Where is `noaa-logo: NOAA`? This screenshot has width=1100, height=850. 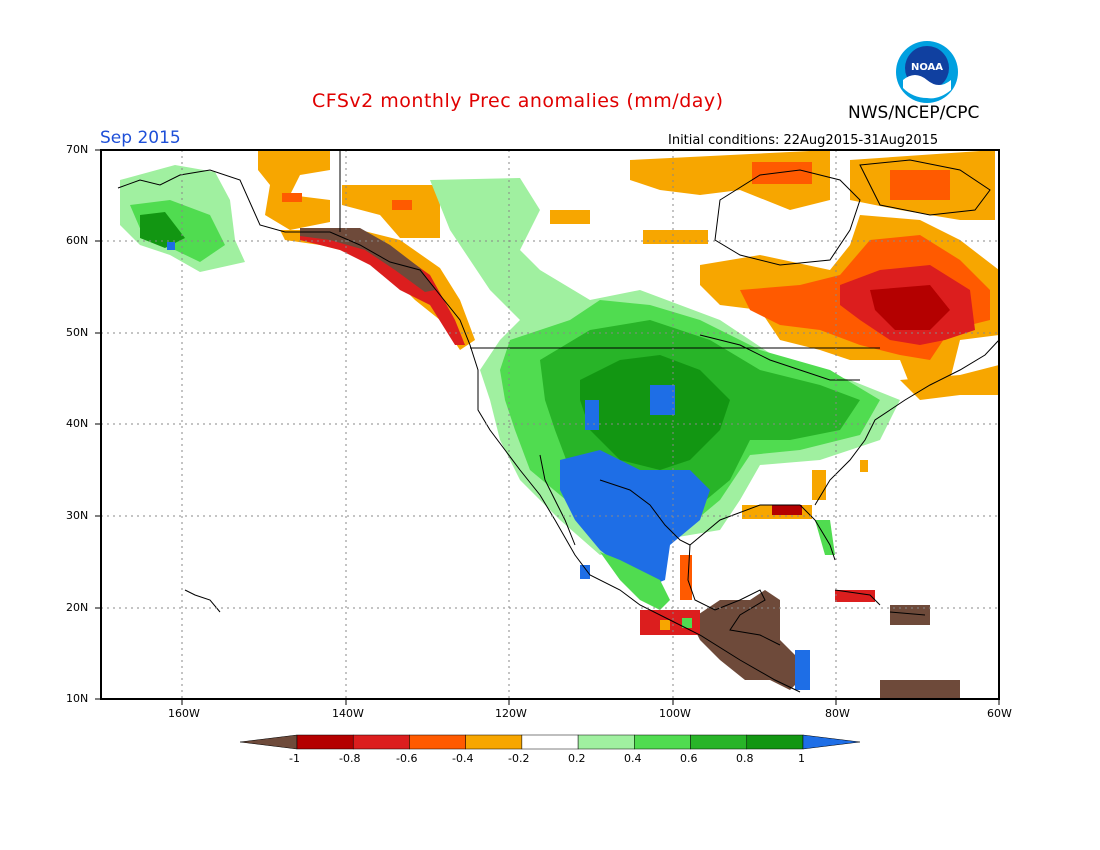
noaa-logo: NOAA is located at coordinates (927, 72).